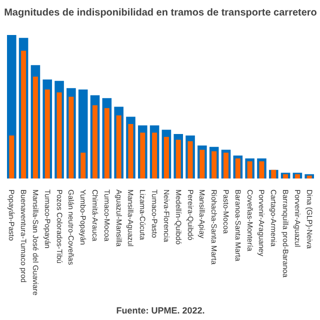 The height and width of the screenshot is (320, 320). What do you see at coordinates (160, 311) in the screenshot?
I see `source-note: Fuente: UPME. 2022.` at bounding box center [160, 311].